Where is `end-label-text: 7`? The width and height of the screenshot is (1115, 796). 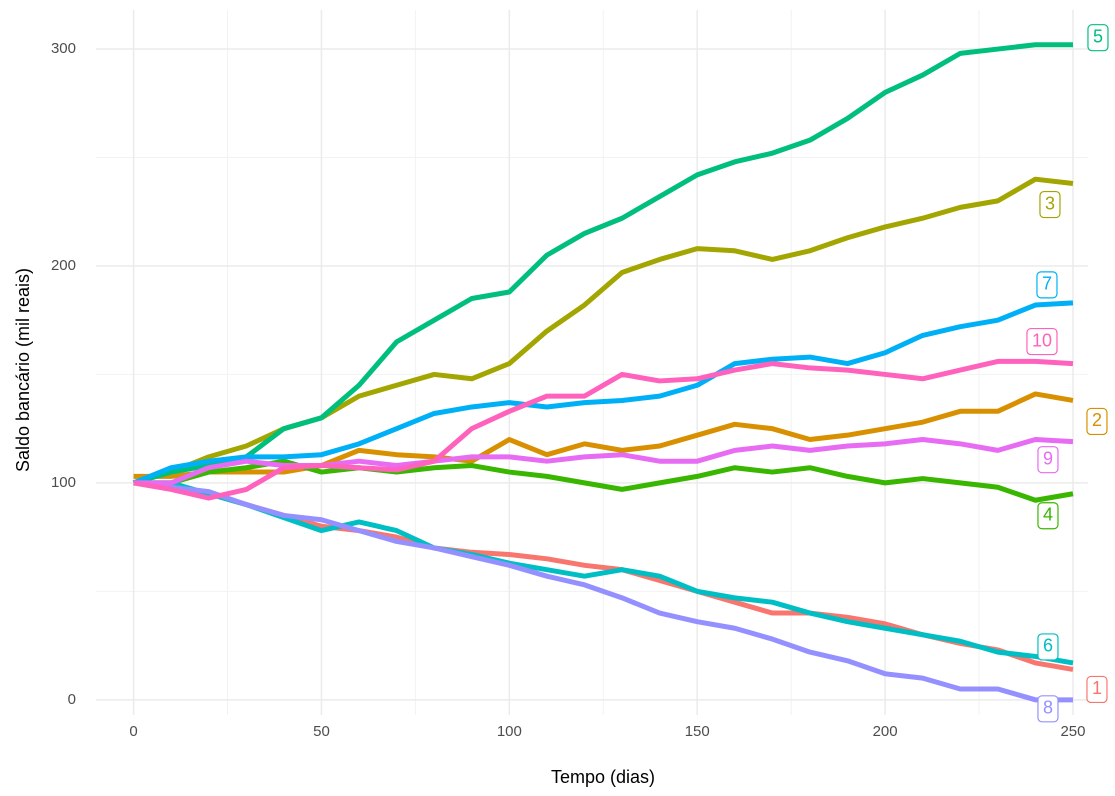
end-label-text: 7 is located at coordinates (1047, 284).